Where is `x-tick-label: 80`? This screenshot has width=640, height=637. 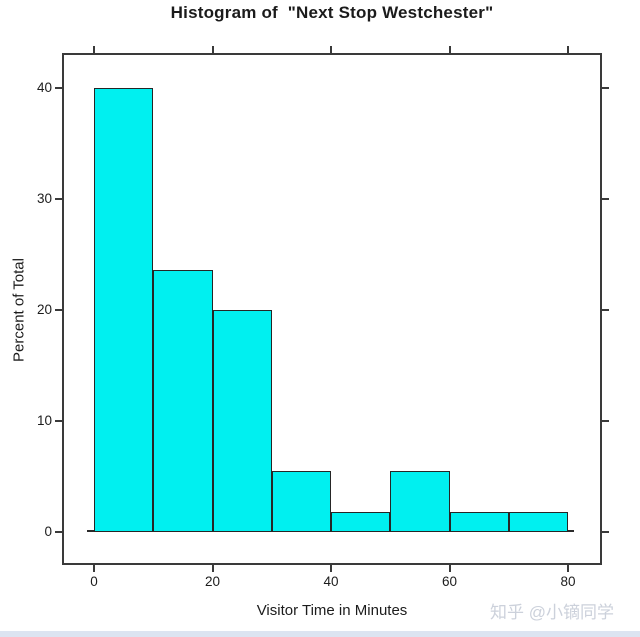
x-tick-label: 80 is located at coordinates (568, 581).